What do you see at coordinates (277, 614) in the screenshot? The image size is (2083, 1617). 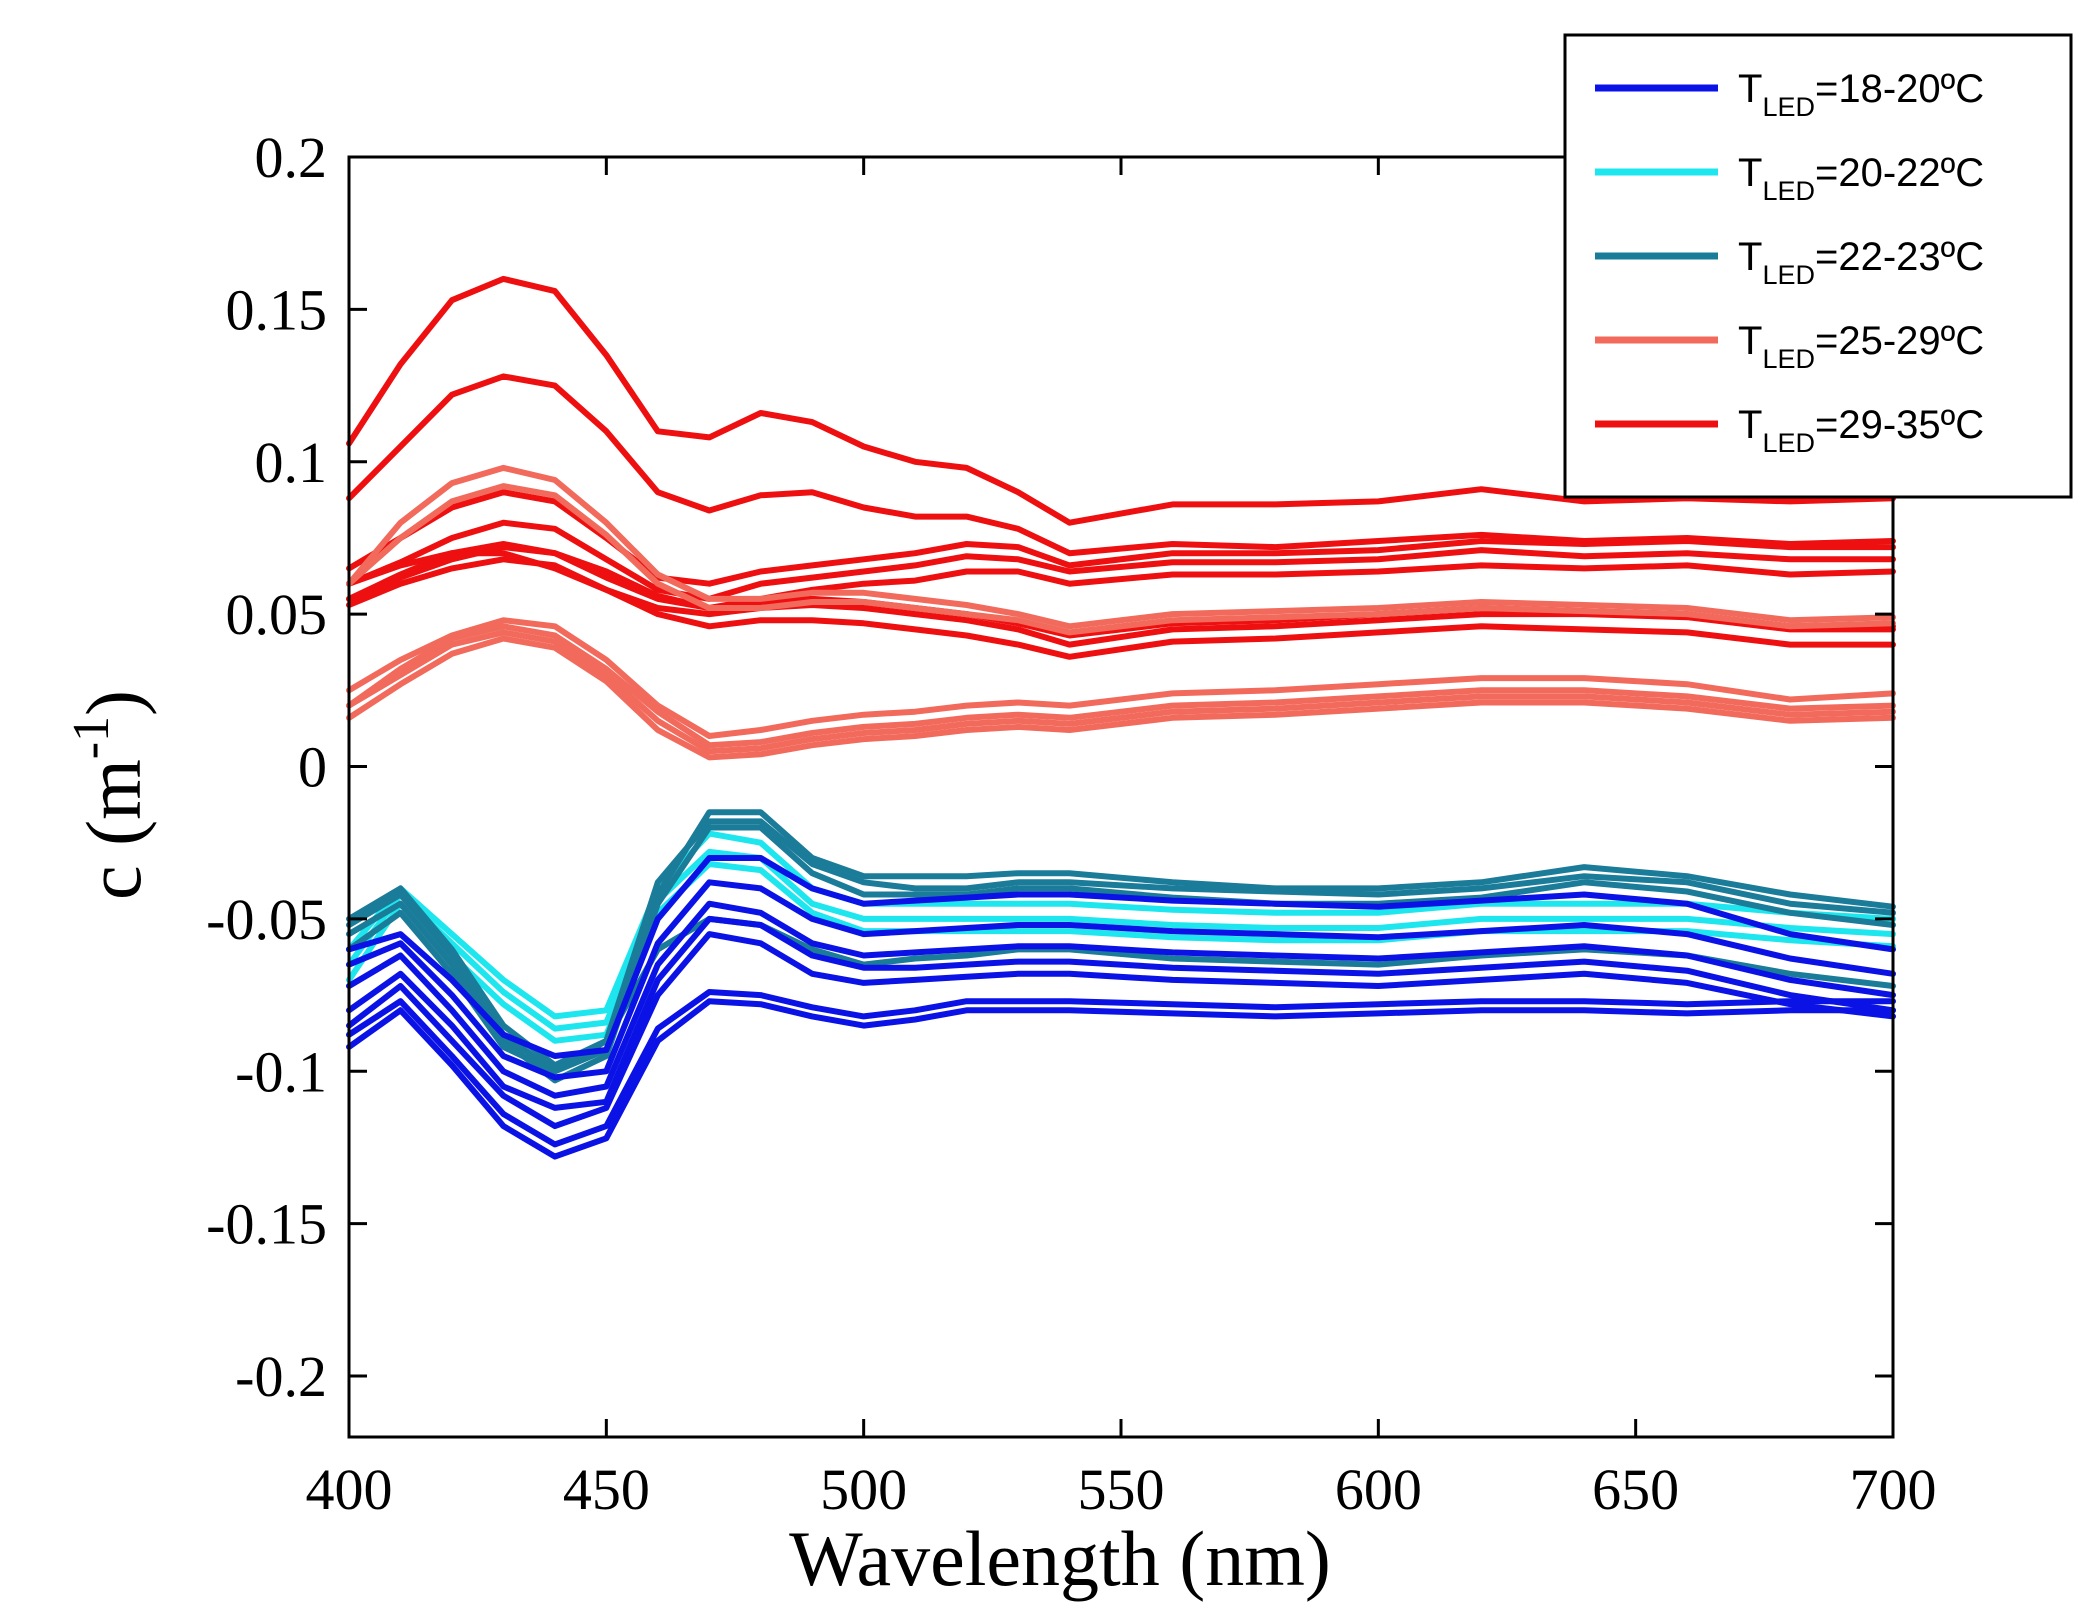 I see `y-tick-label: 0.05` at bounding box center [277, 614].